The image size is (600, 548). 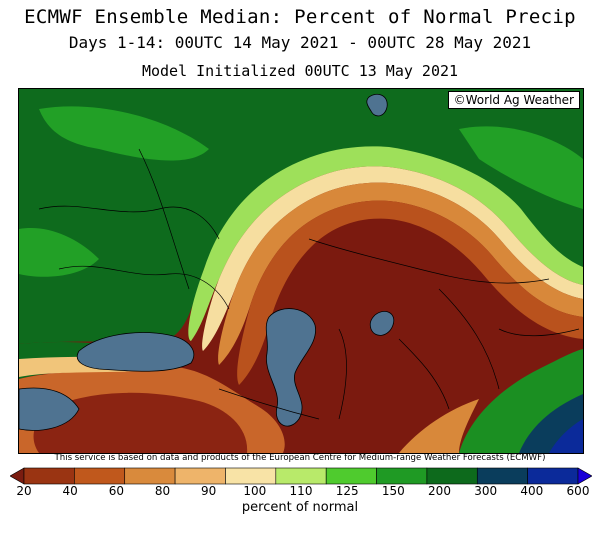 What do you see at coordinates (290, 367) in the screenshot?
I see `caspian-sea` at bounding box center [290, 367].